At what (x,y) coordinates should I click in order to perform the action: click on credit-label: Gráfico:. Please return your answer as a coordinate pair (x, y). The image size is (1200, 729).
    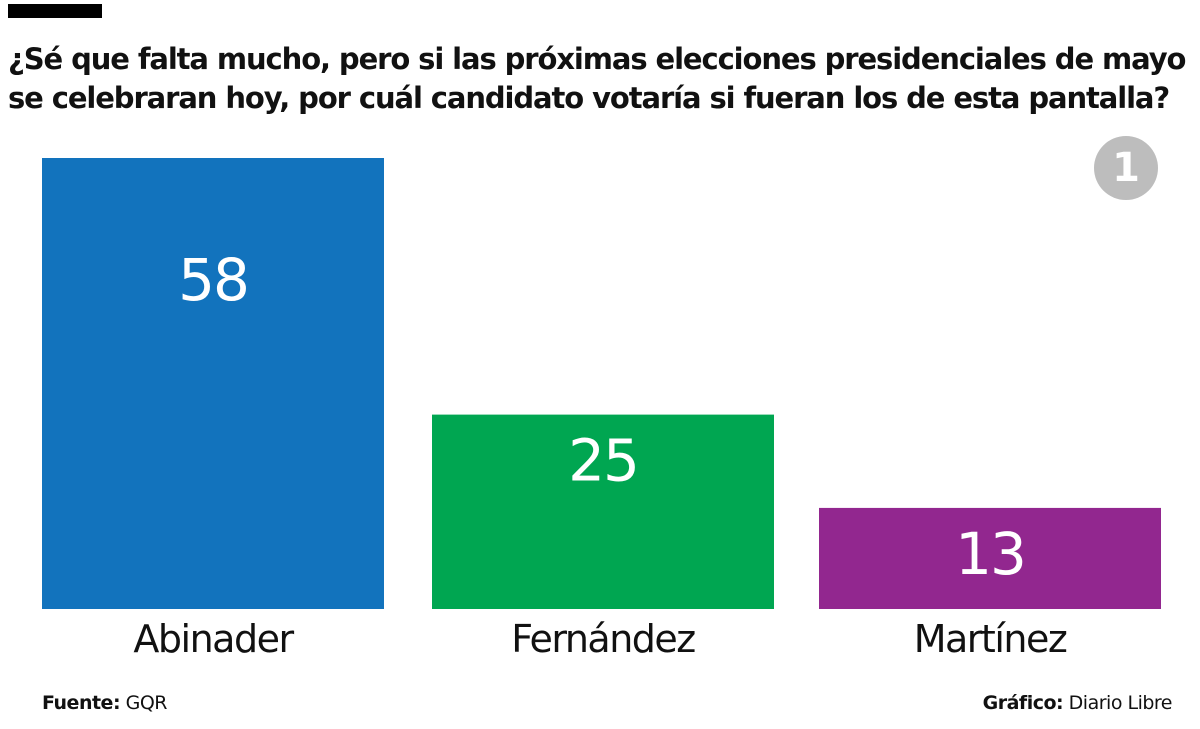
    Looking at the image, I should click on (1023, 703).